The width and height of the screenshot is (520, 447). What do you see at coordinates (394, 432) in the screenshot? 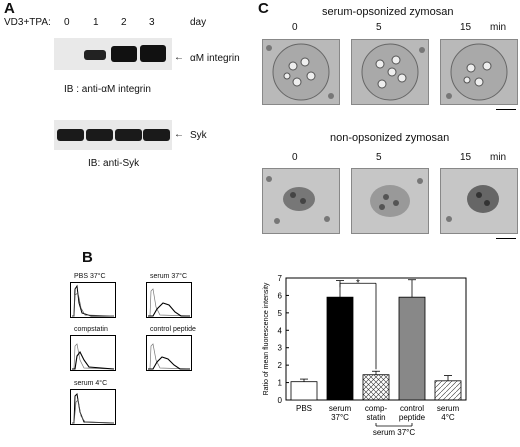
I see `group-label: serum 37°C` at bounding box center [394, 432].